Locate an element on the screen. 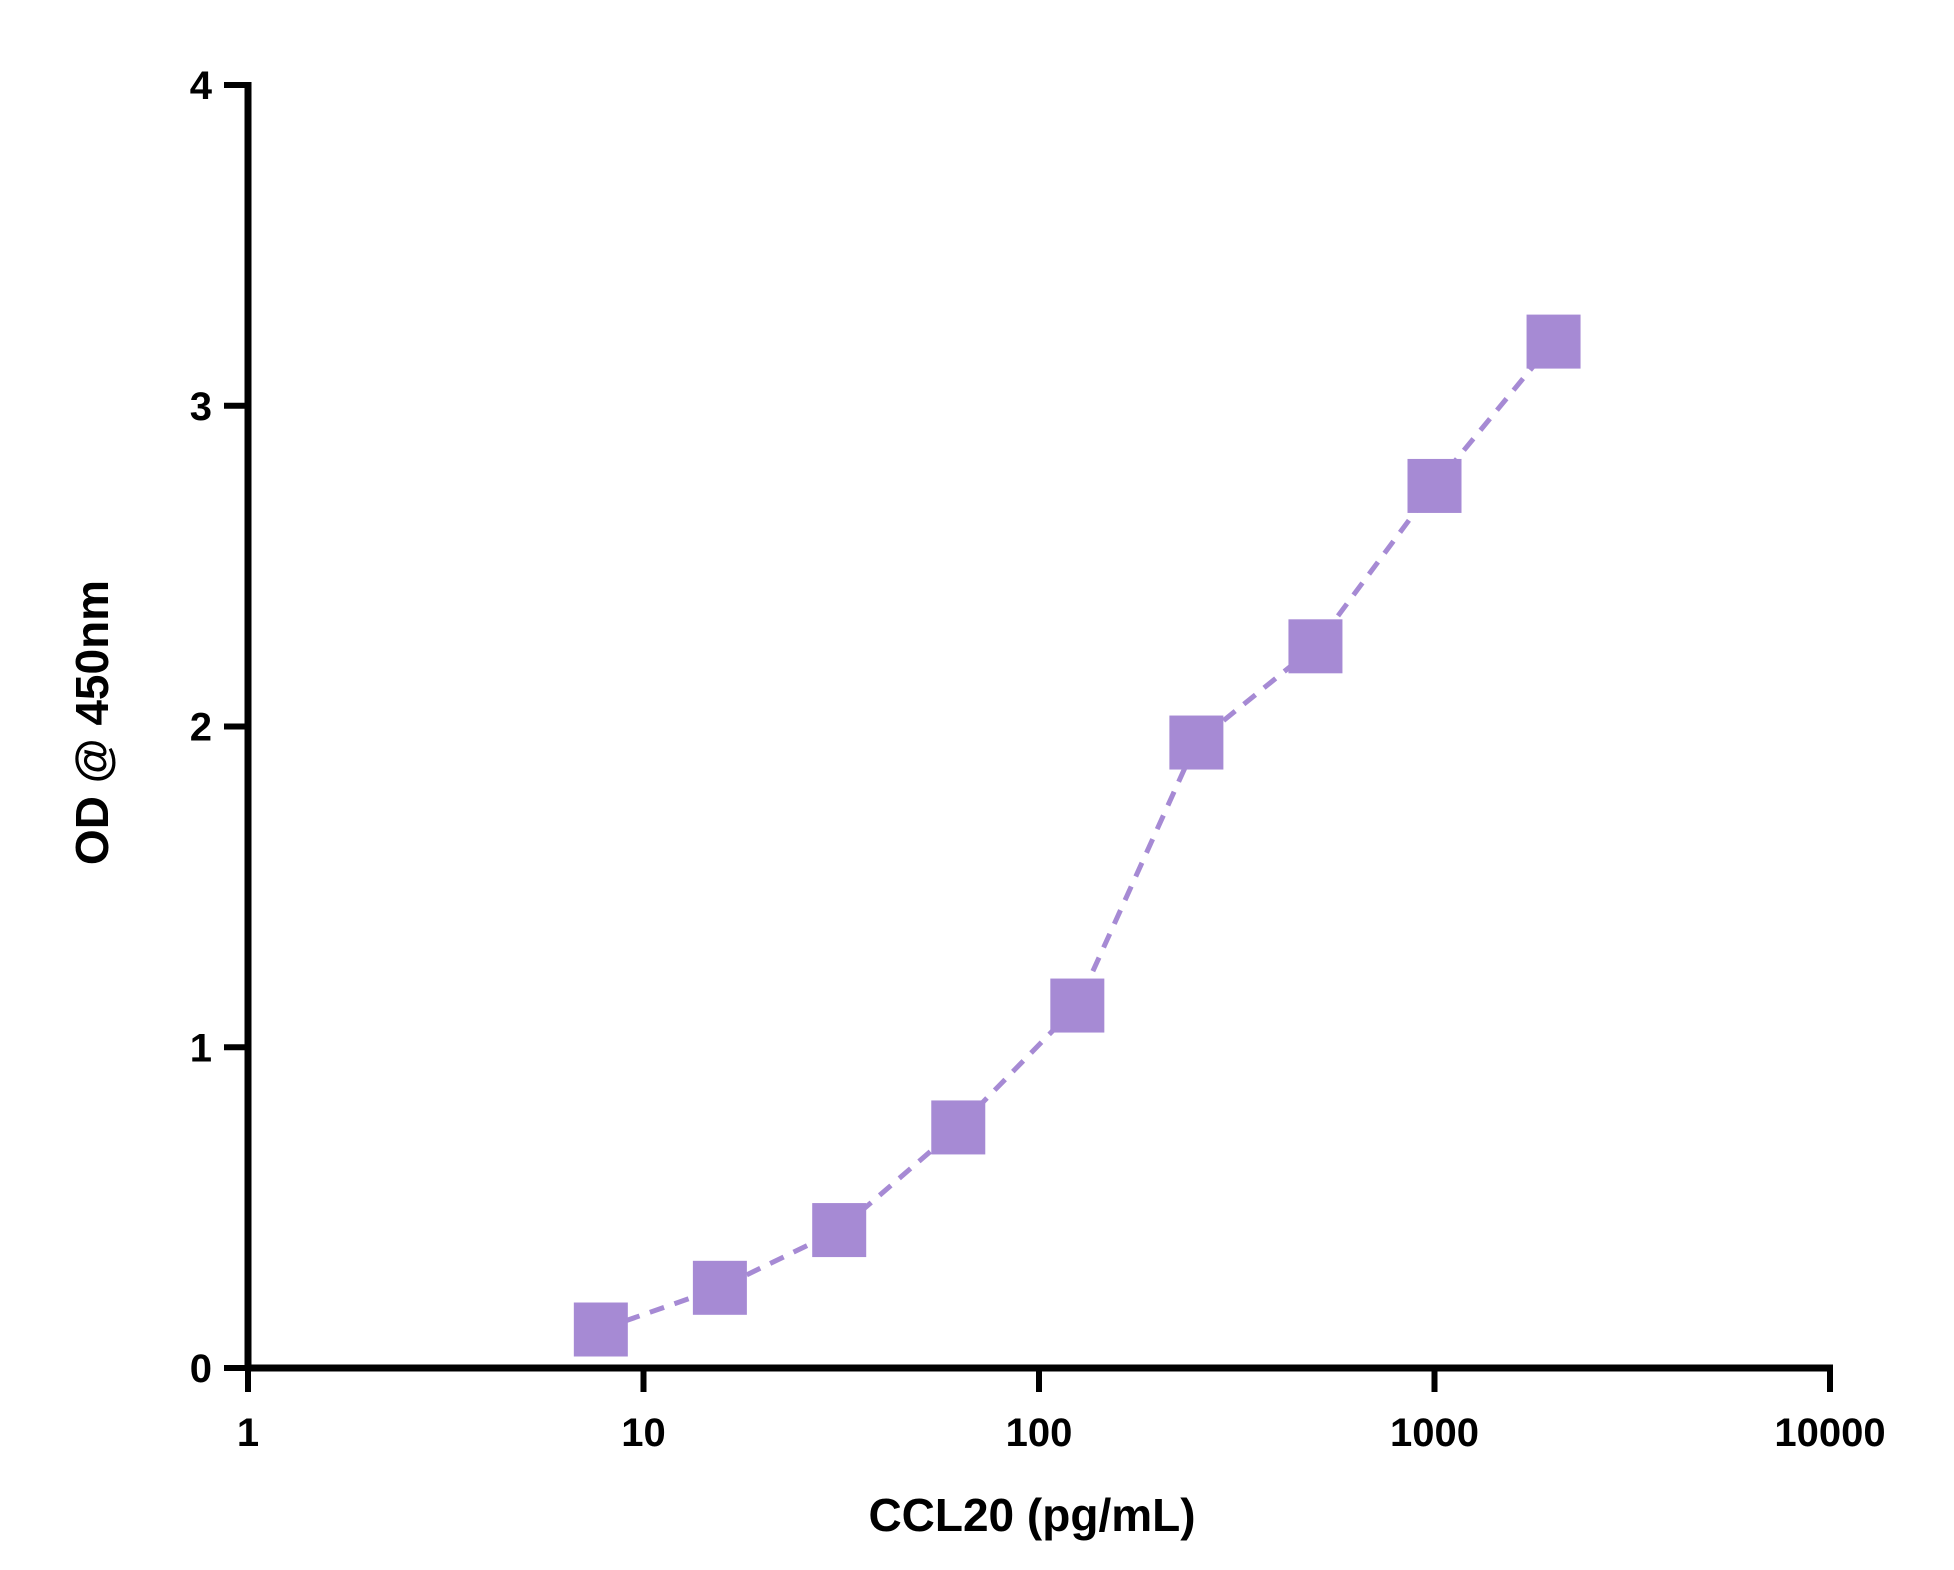  x-tick-label: 10000 is located at coordinates (1829, 1433).